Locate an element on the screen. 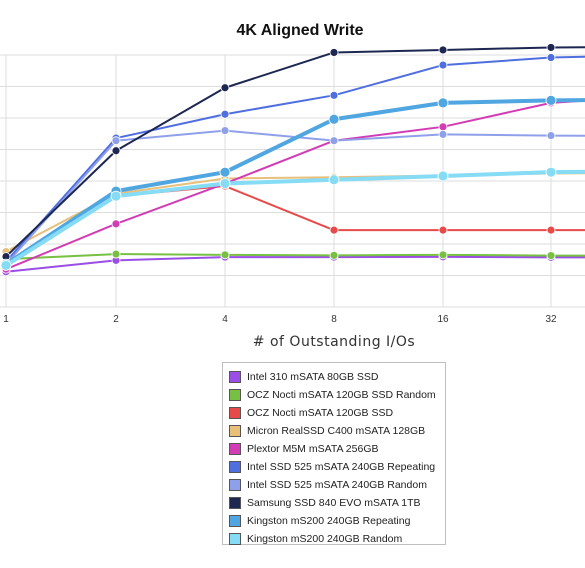  legend-label: Intel SSD 525 mSATA 240GB Random is located at coordinates (337, 485).